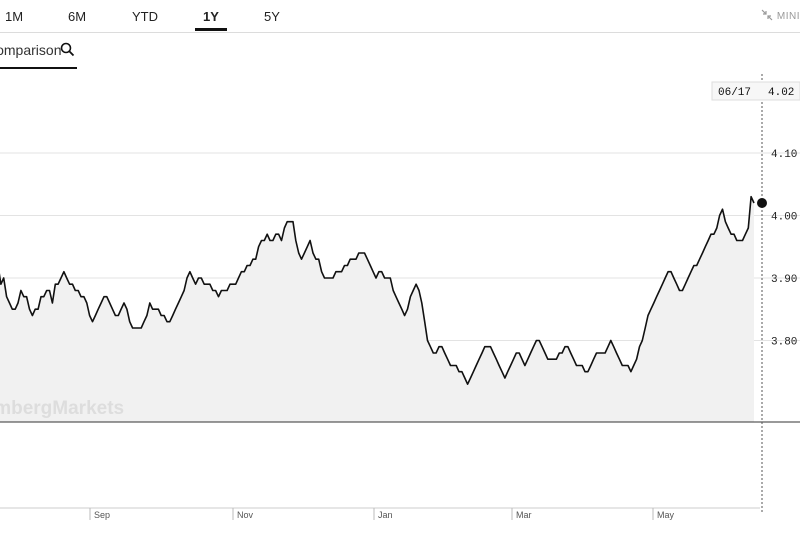 The image size is (800, 534). I want to click on y-tick-label: 4.00, so click(784, 218).